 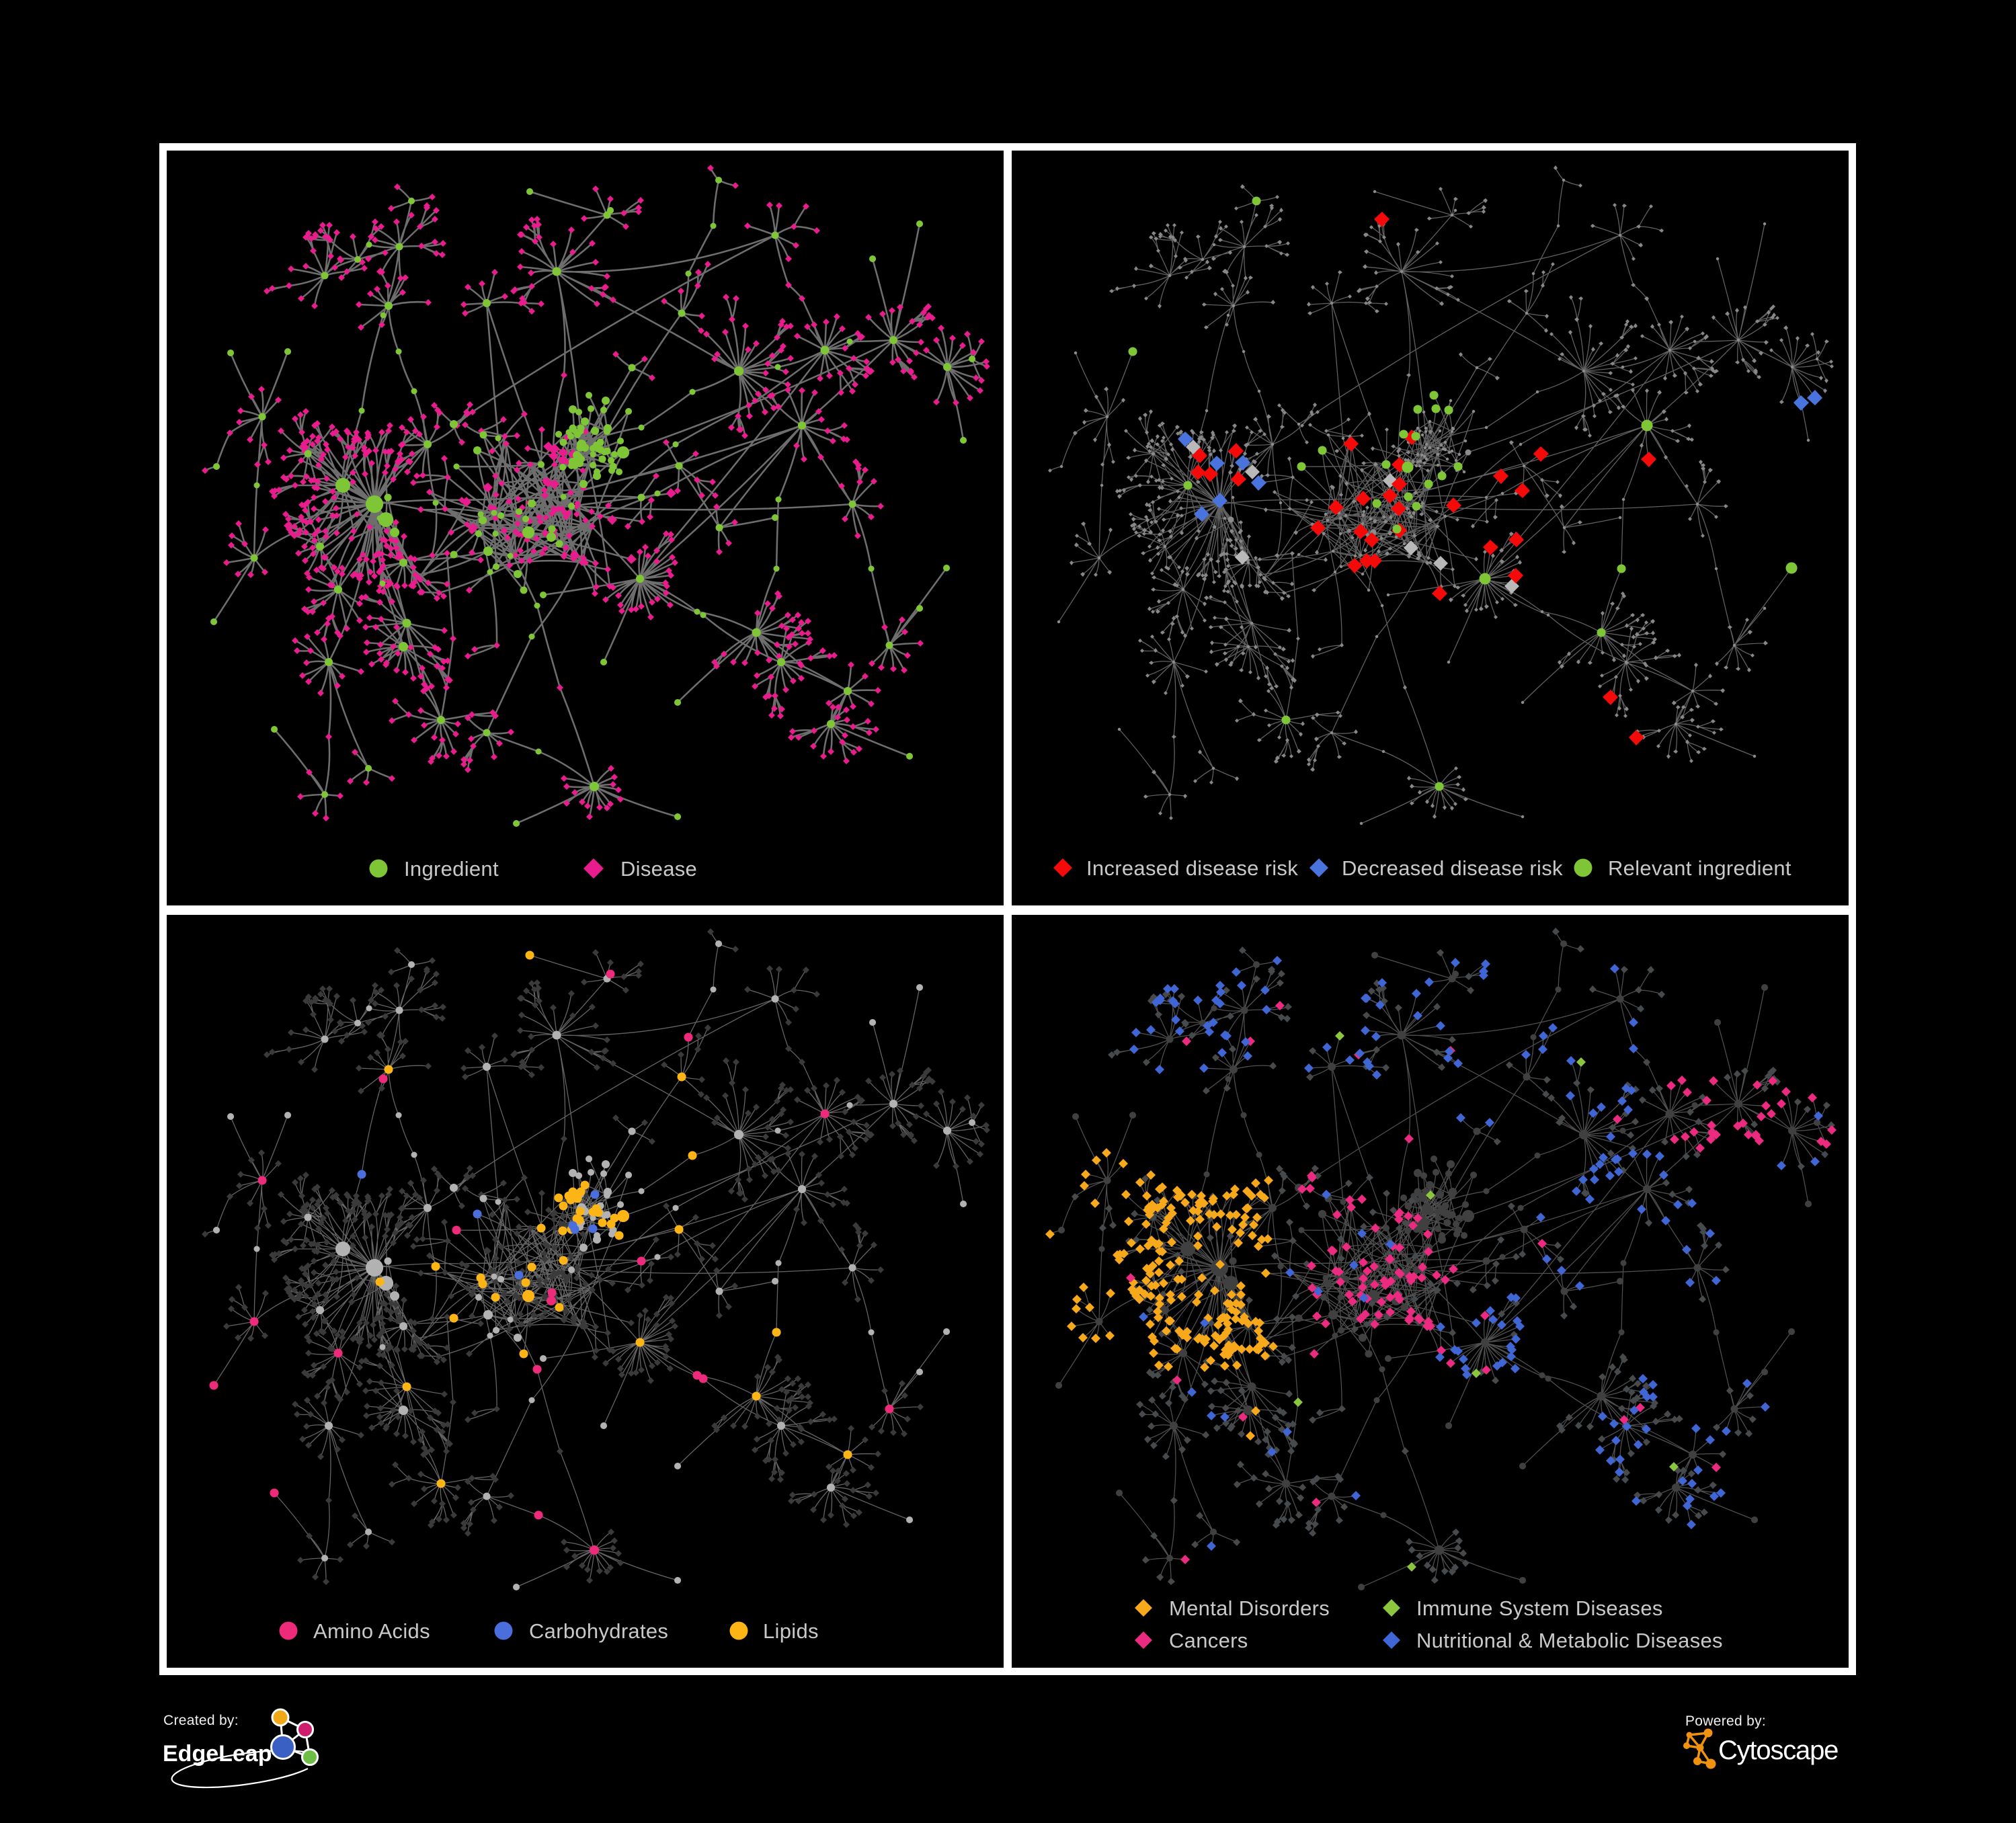 What do you see at coordinates (201, 1720) in the screenshot?
I see `svg-text: Created by:` at bounding box center [201, 1720].